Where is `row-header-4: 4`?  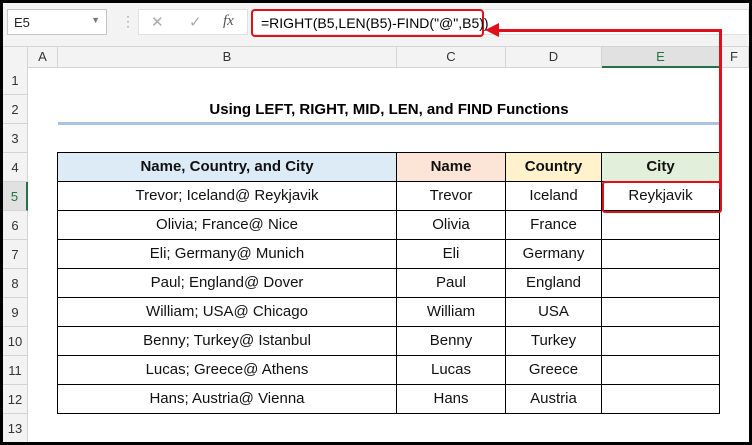 row-header-4: 4 is located at coordinates (15, 167).